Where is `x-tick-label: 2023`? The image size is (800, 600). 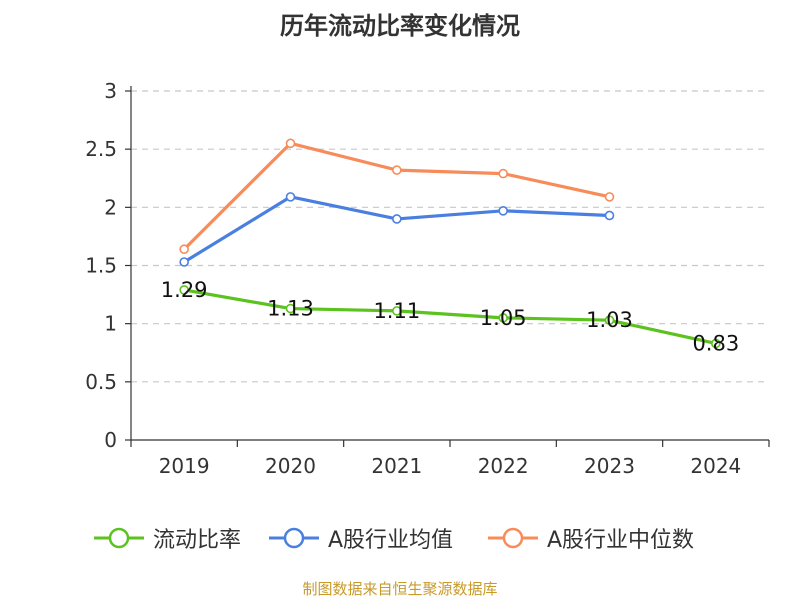 x-tick-label: 2023 is located at coordinates (609, 466).